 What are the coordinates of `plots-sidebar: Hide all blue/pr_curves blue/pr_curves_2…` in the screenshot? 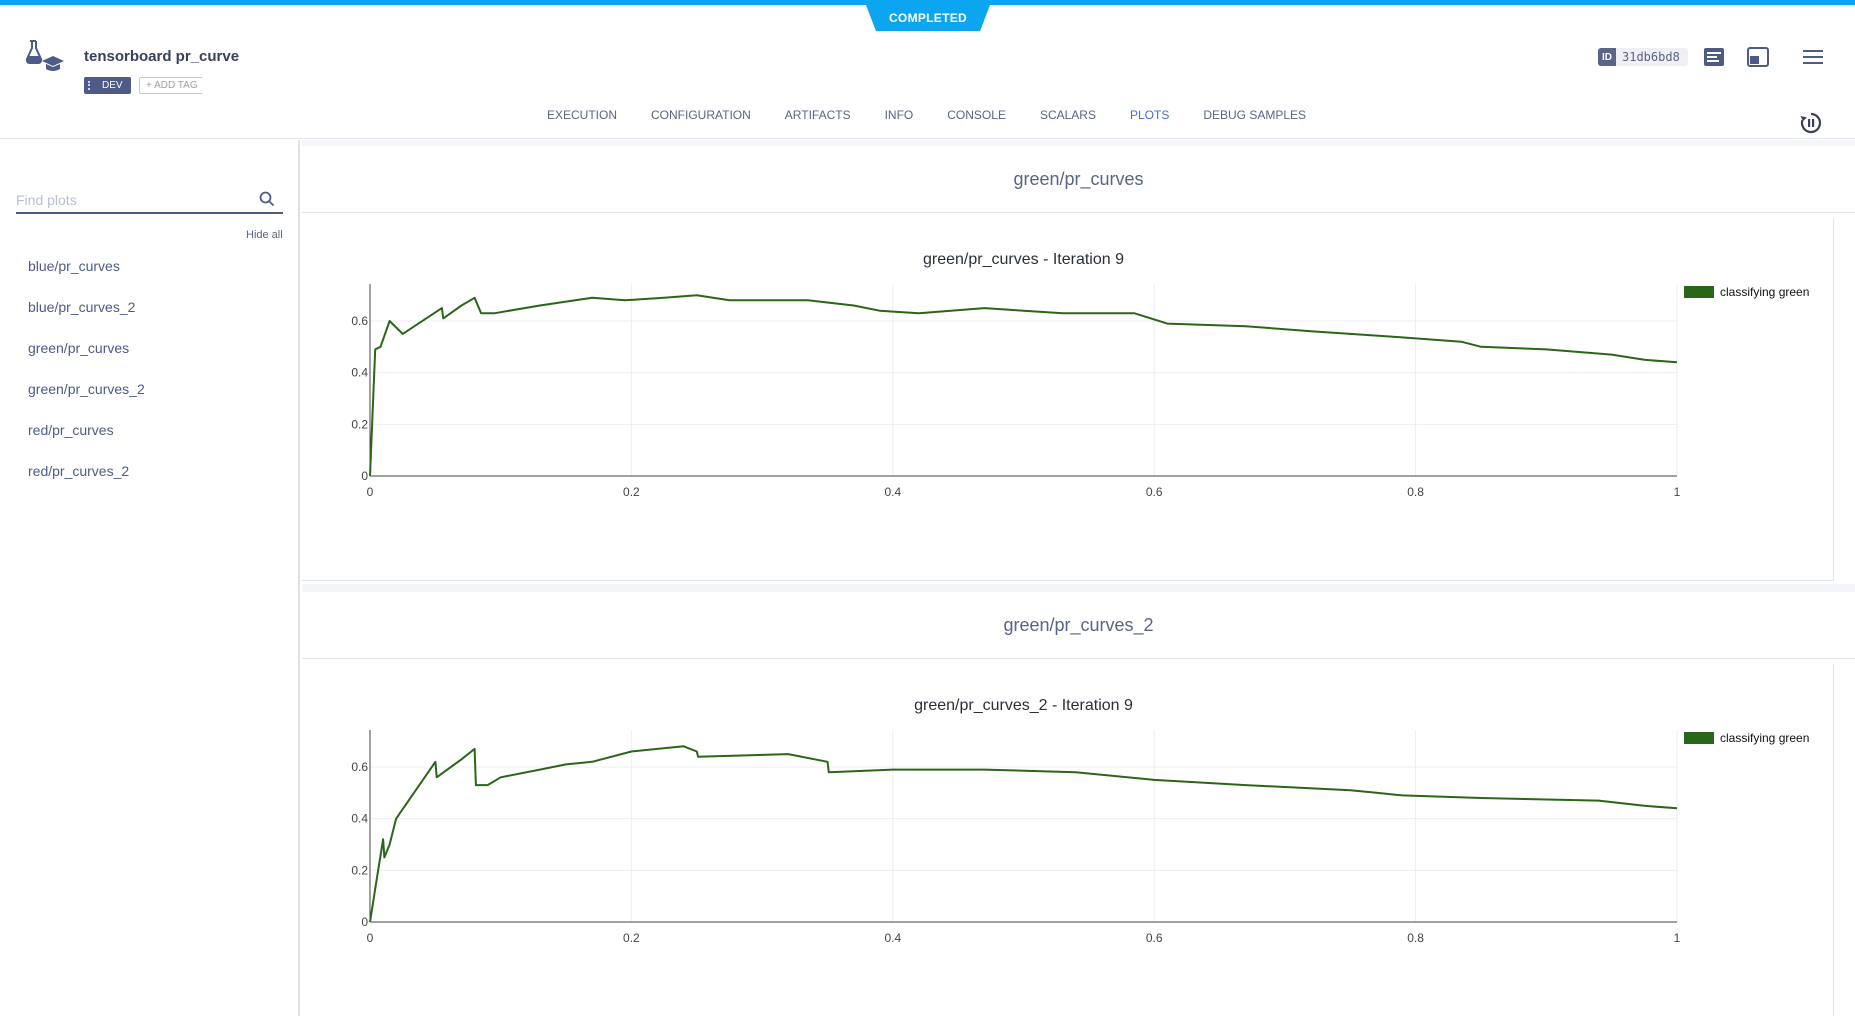 It's located at (150, 578).